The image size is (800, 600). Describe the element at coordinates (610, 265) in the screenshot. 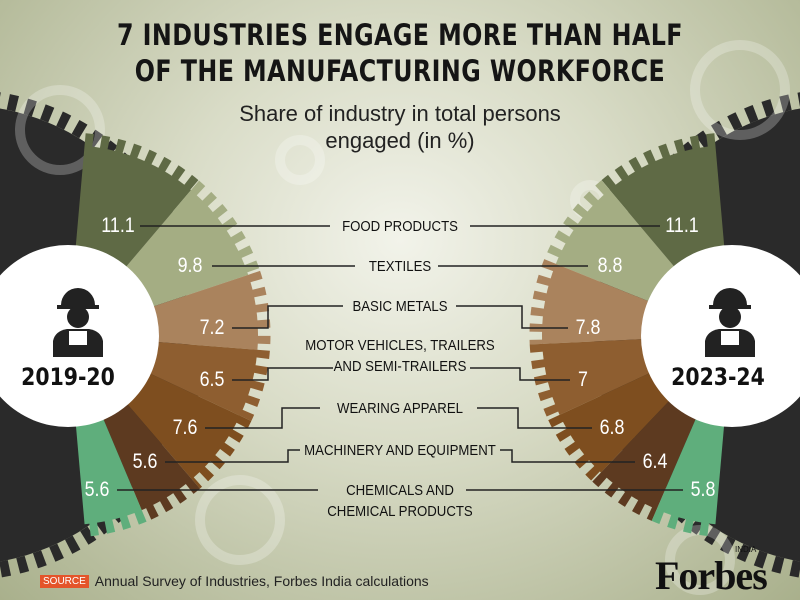

I see `value-2023-24-1: 8.8` at that location.